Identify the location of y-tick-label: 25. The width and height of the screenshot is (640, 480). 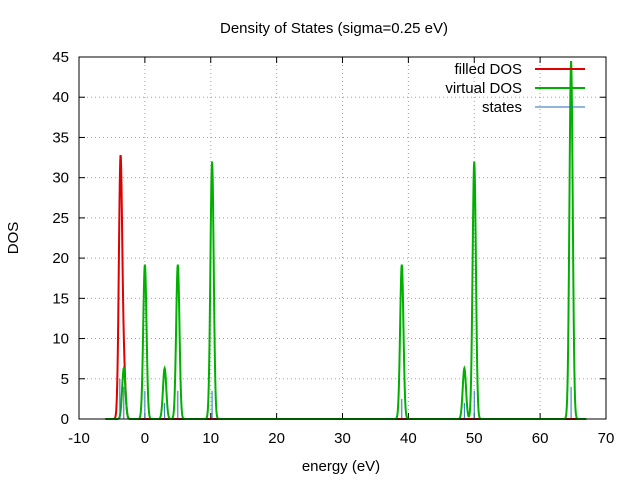
(60, 218).